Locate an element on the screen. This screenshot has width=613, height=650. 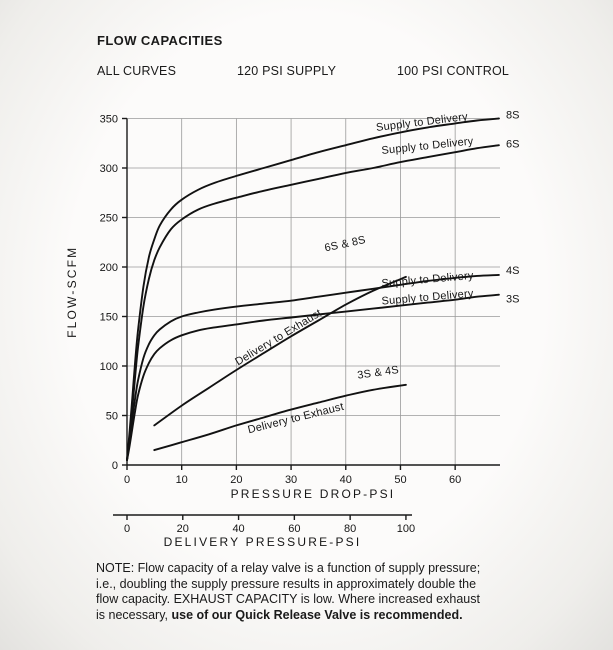
x-tick-label: 30 is located at coordinates (291, 480).